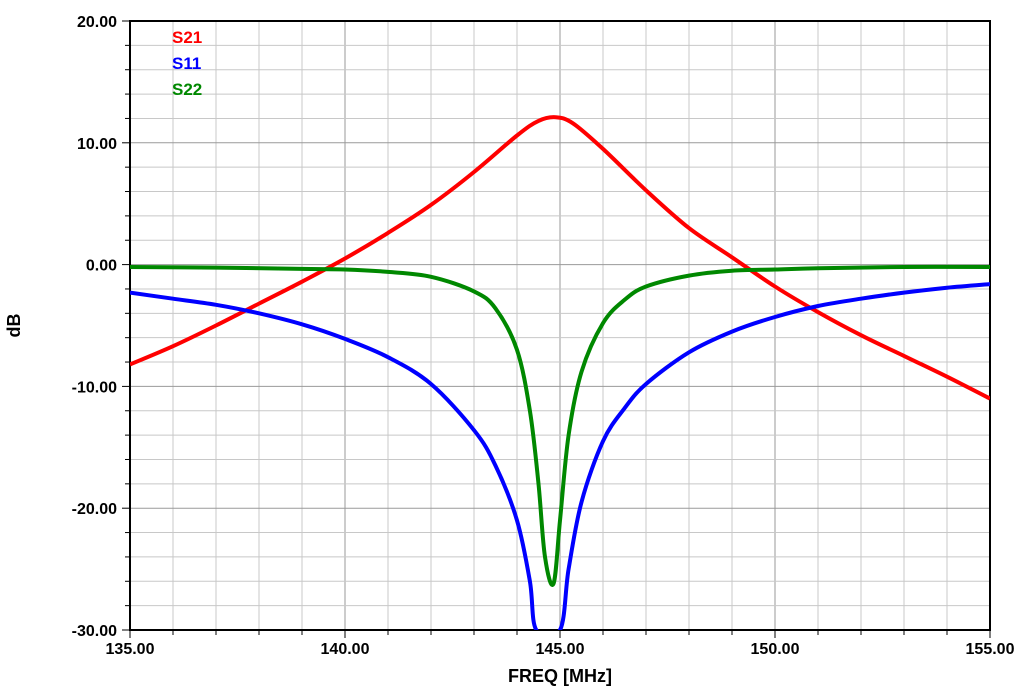 Image resolution: width=1025 pixels, height=688 pixels. What do you see at coordinates (14, 326) in the screenshot?
I see `y-axis-title: dB` at bounding box center [14, 326].